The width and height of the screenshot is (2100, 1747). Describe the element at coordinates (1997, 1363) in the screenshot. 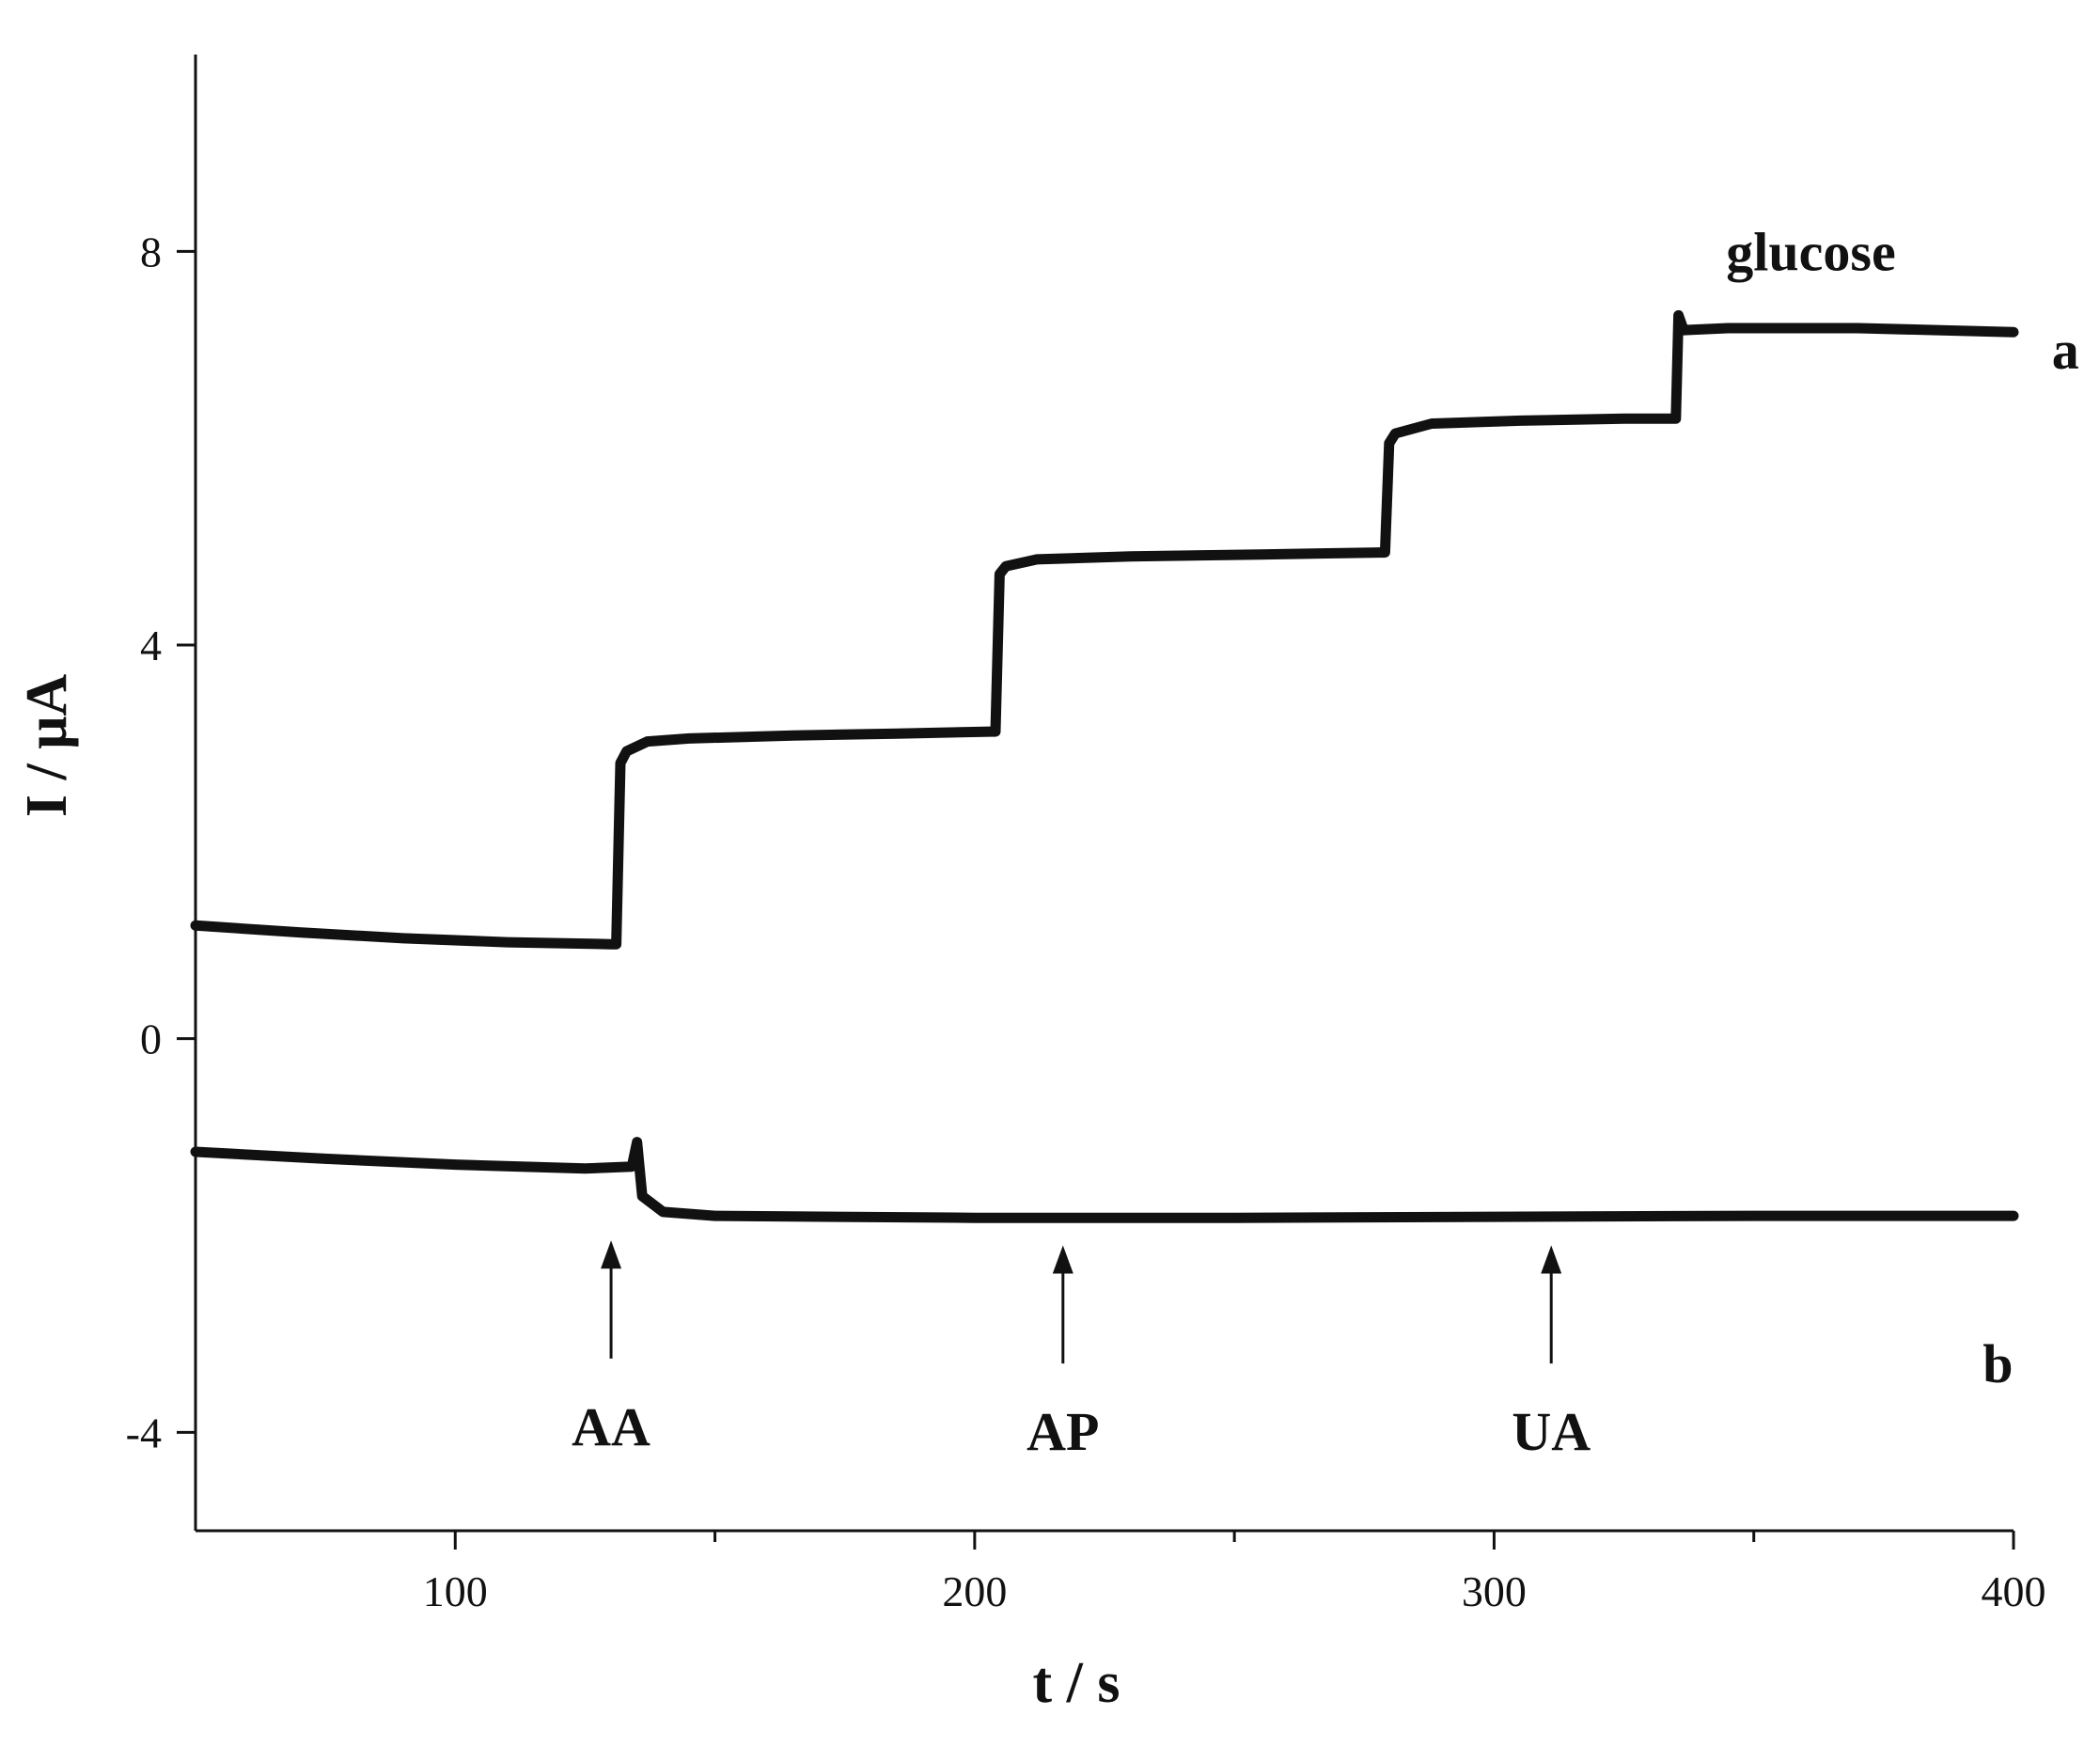

I see `annotation-label: b` at that location.